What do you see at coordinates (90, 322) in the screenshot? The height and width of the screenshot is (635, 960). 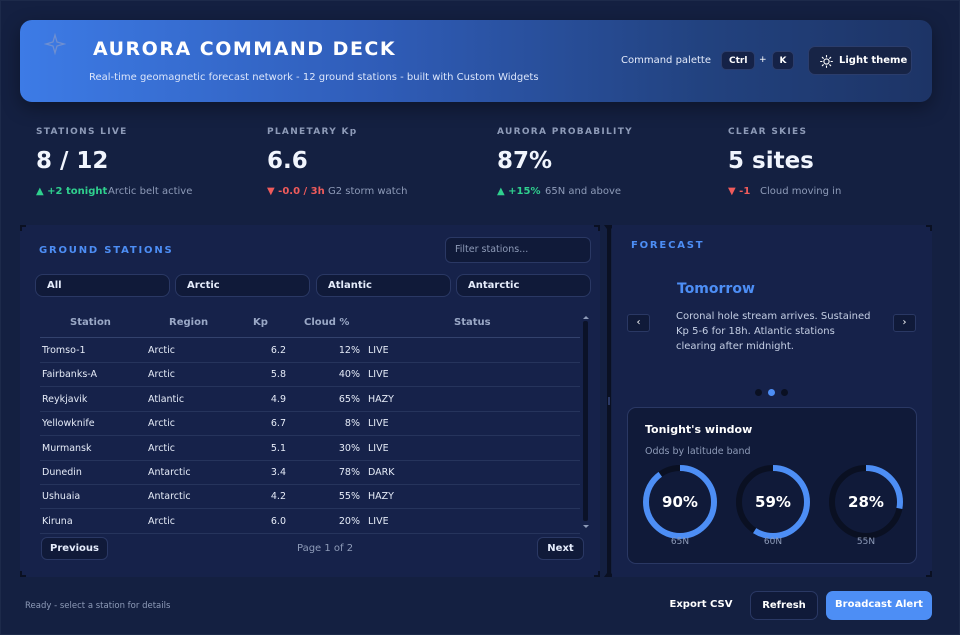 I see `column-header-station: Station` at bounding box center [90, 322].